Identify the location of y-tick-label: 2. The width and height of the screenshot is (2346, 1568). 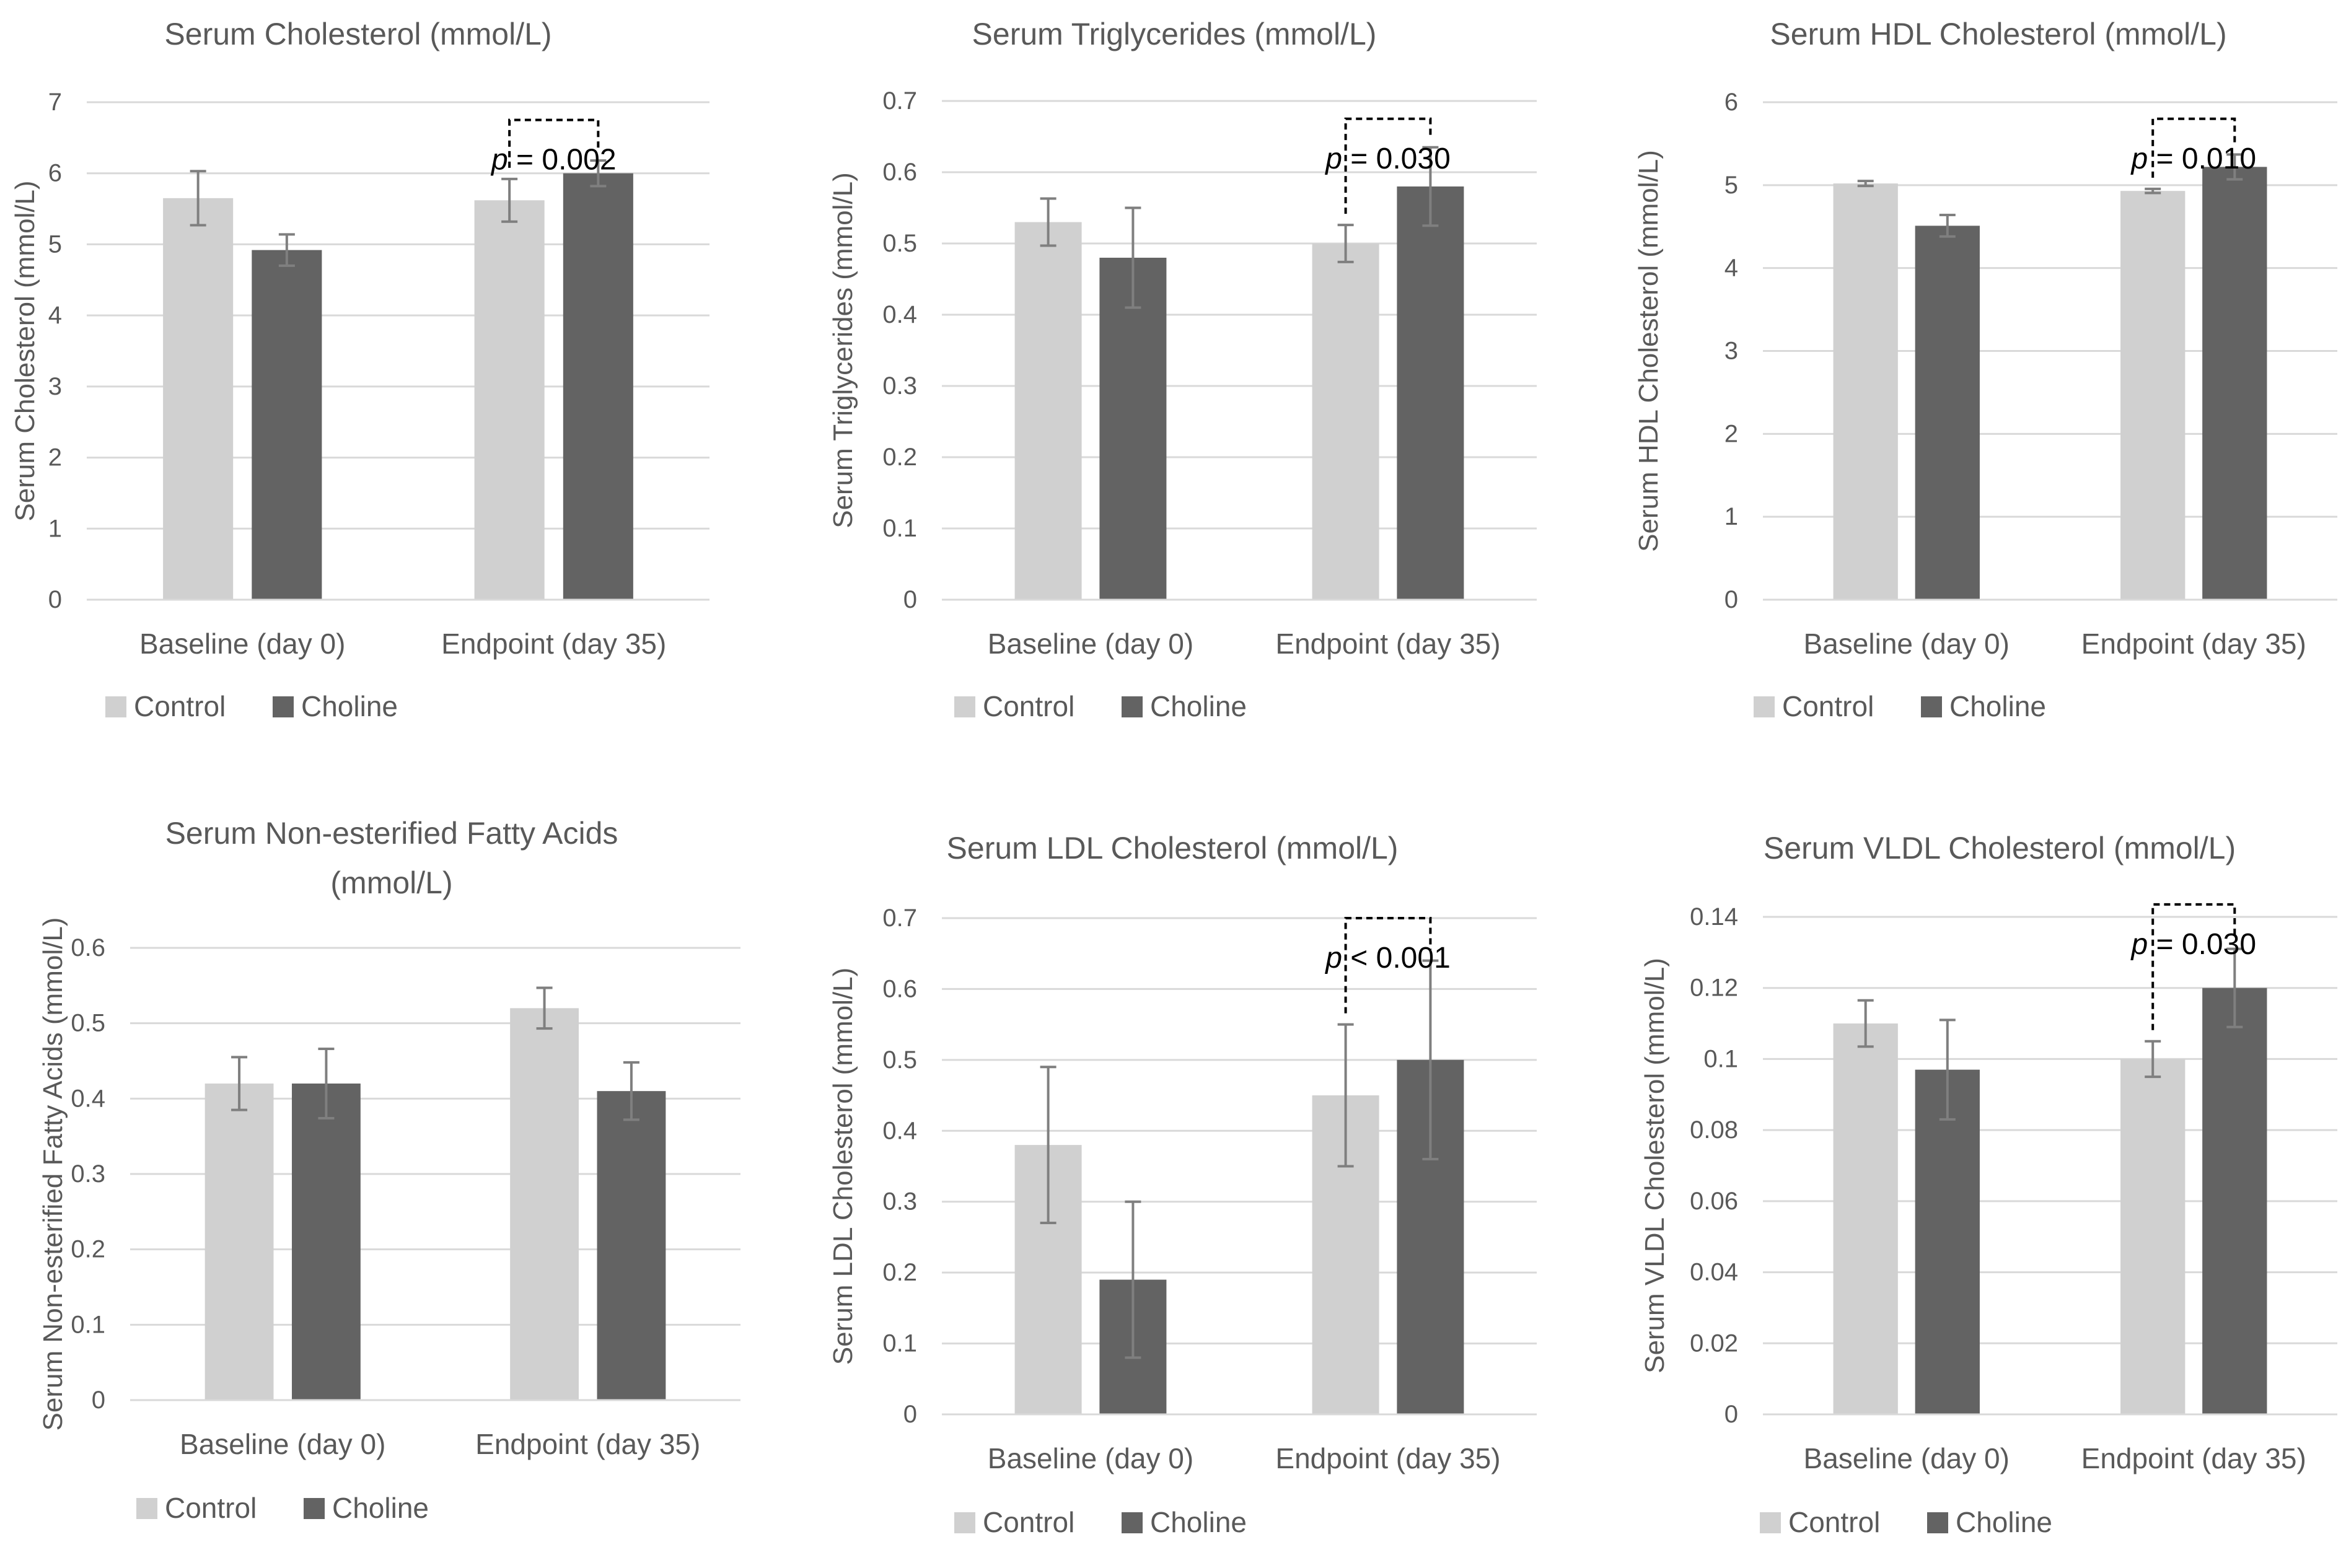
(1731, 433).